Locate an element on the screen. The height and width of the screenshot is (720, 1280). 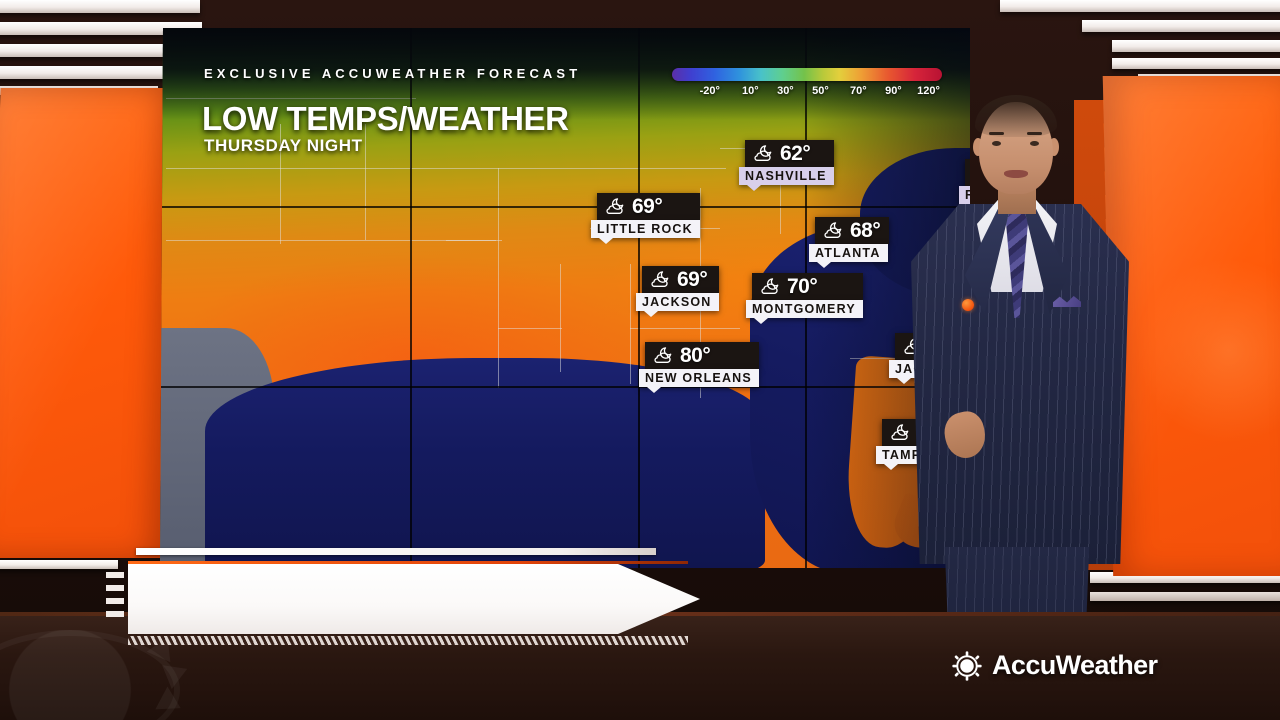
presenter-ear-right is located at coordinates (1054, 147).